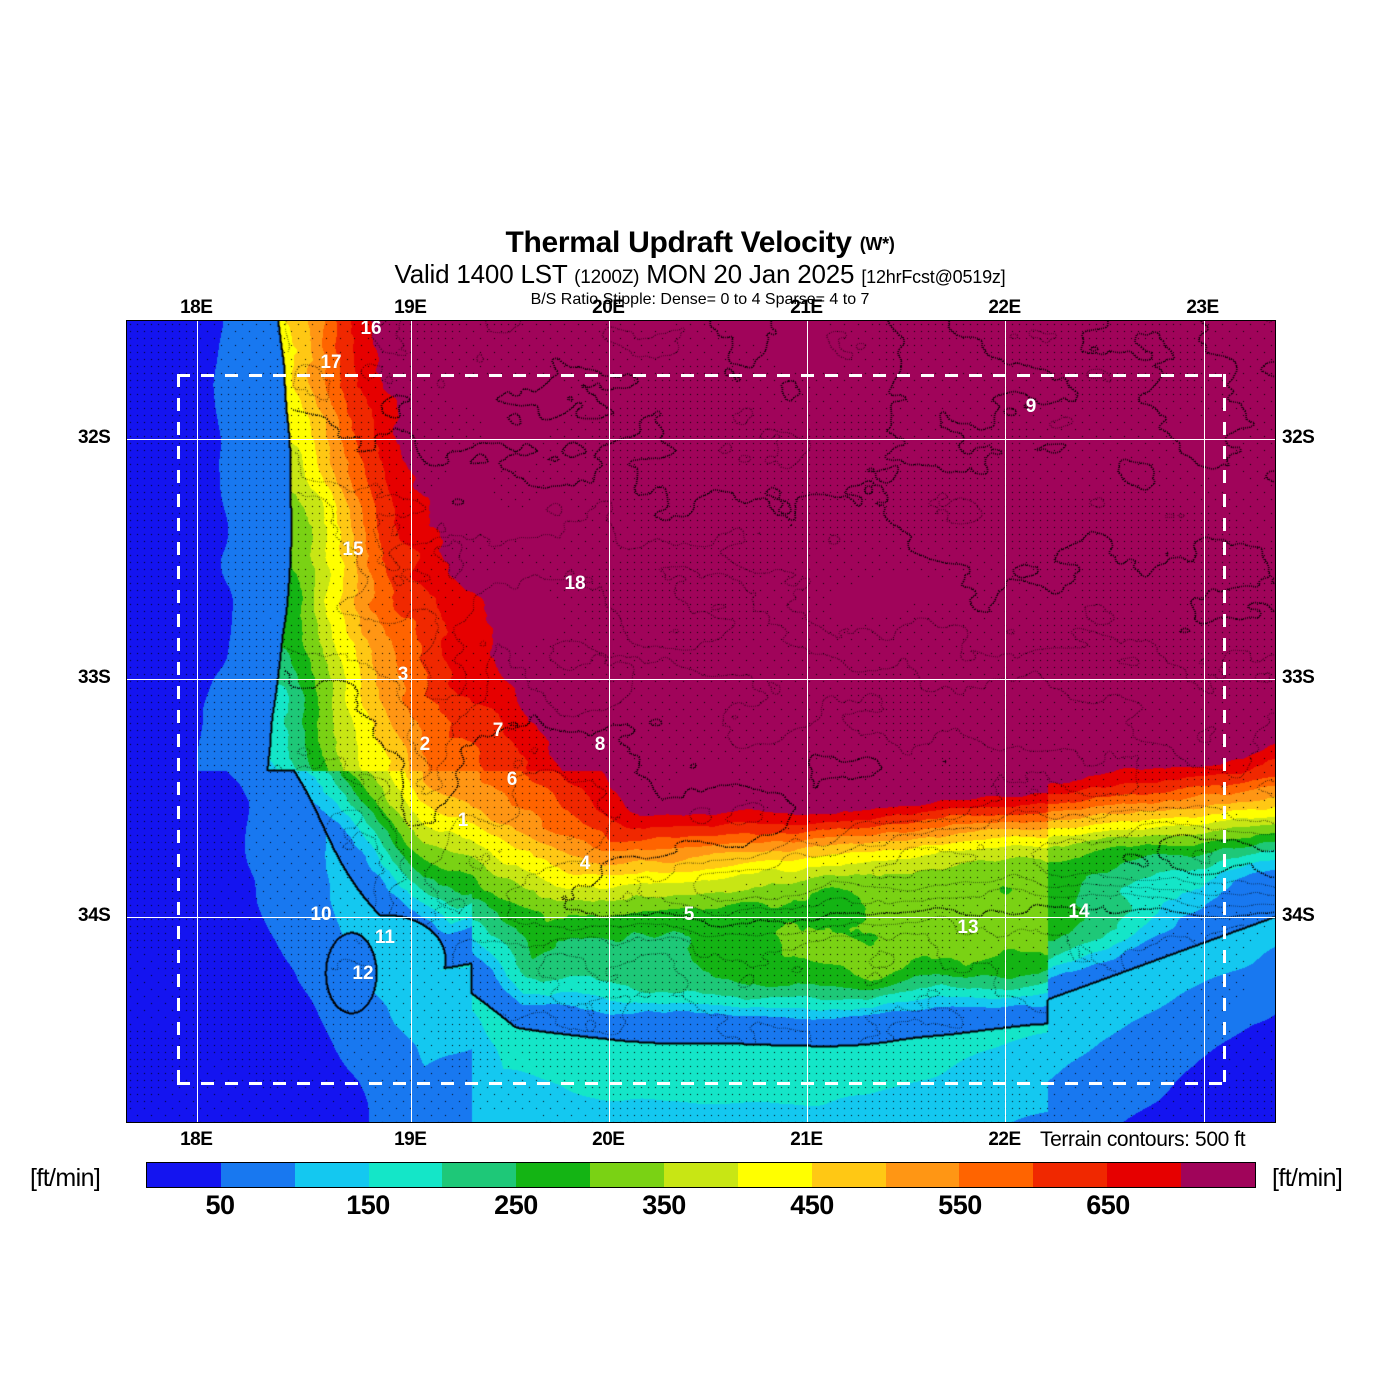 This screenshot has height=1400, width=1400. Describe the element at coordinates (198, 721) in the screenshot. I see `graticule-meridian-18E` at that location.